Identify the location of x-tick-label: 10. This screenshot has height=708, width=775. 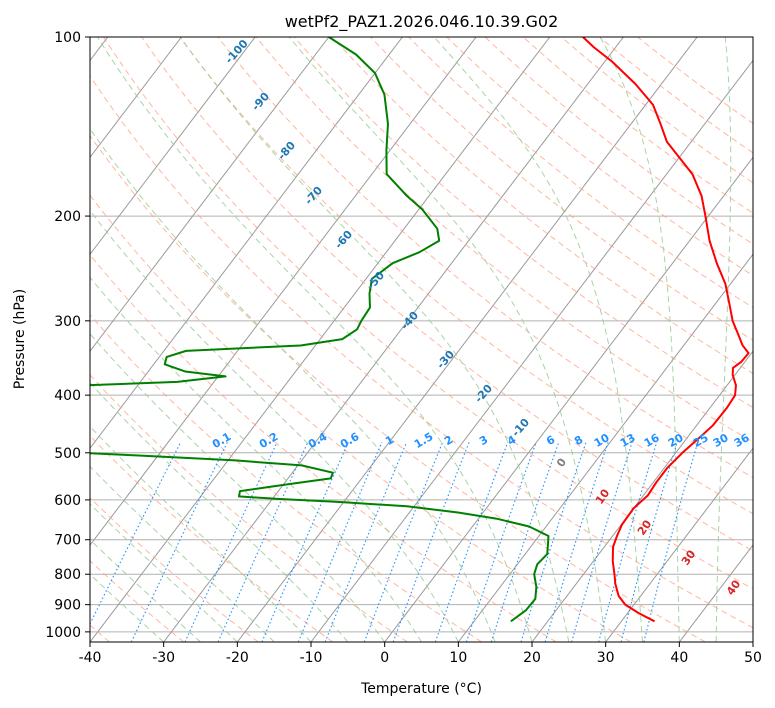
(458, 658).